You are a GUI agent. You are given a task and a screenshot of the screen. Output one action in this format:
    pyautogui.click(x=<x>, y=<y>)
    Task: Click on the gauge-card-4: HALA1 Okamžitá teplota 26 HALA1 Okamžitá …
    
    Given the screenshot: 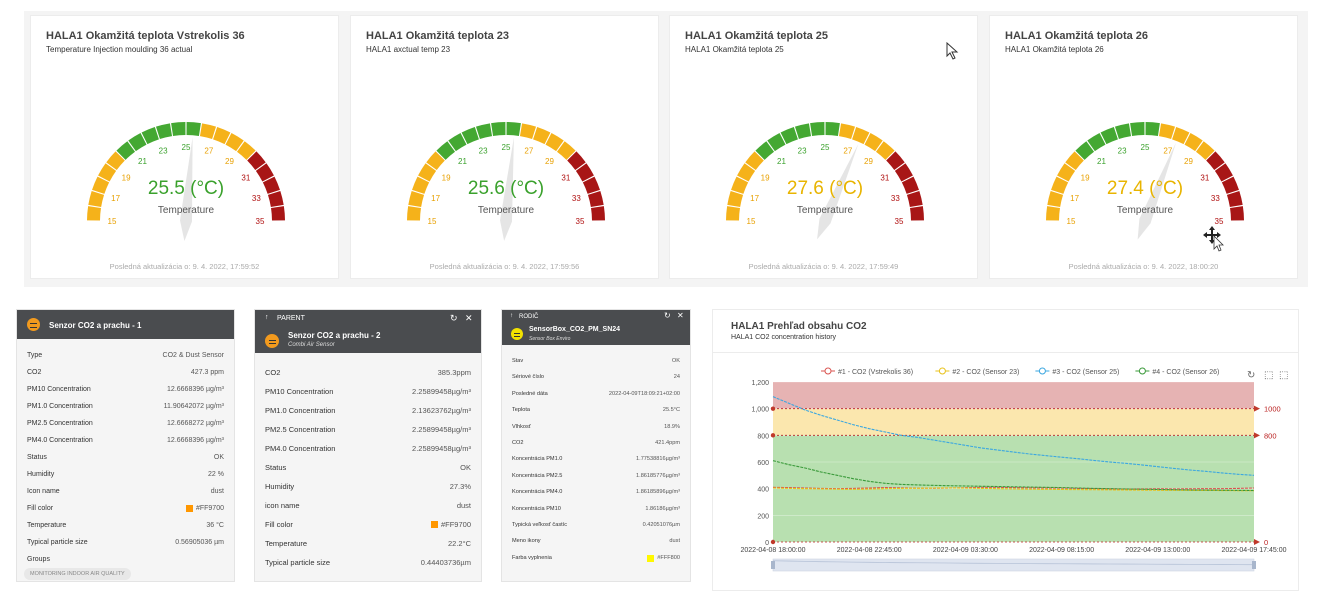 What is the action you would take?
    pyautogui.click(x=1143, y=147)
    